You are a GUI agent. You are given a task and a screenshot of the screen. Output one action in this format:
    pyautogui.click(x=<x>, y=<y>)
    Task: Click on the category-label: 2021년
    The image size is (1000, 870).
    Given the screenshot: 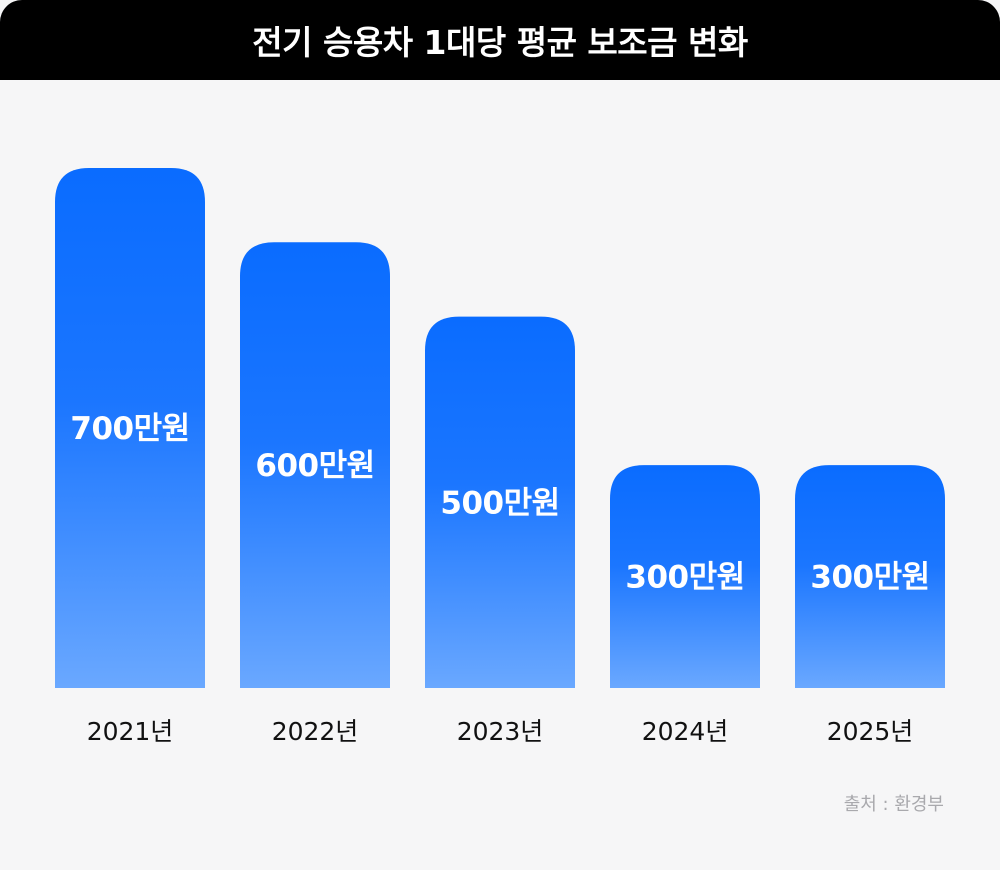 What is the action you would take?
    pyautogui.click(x=130, y=731)
    